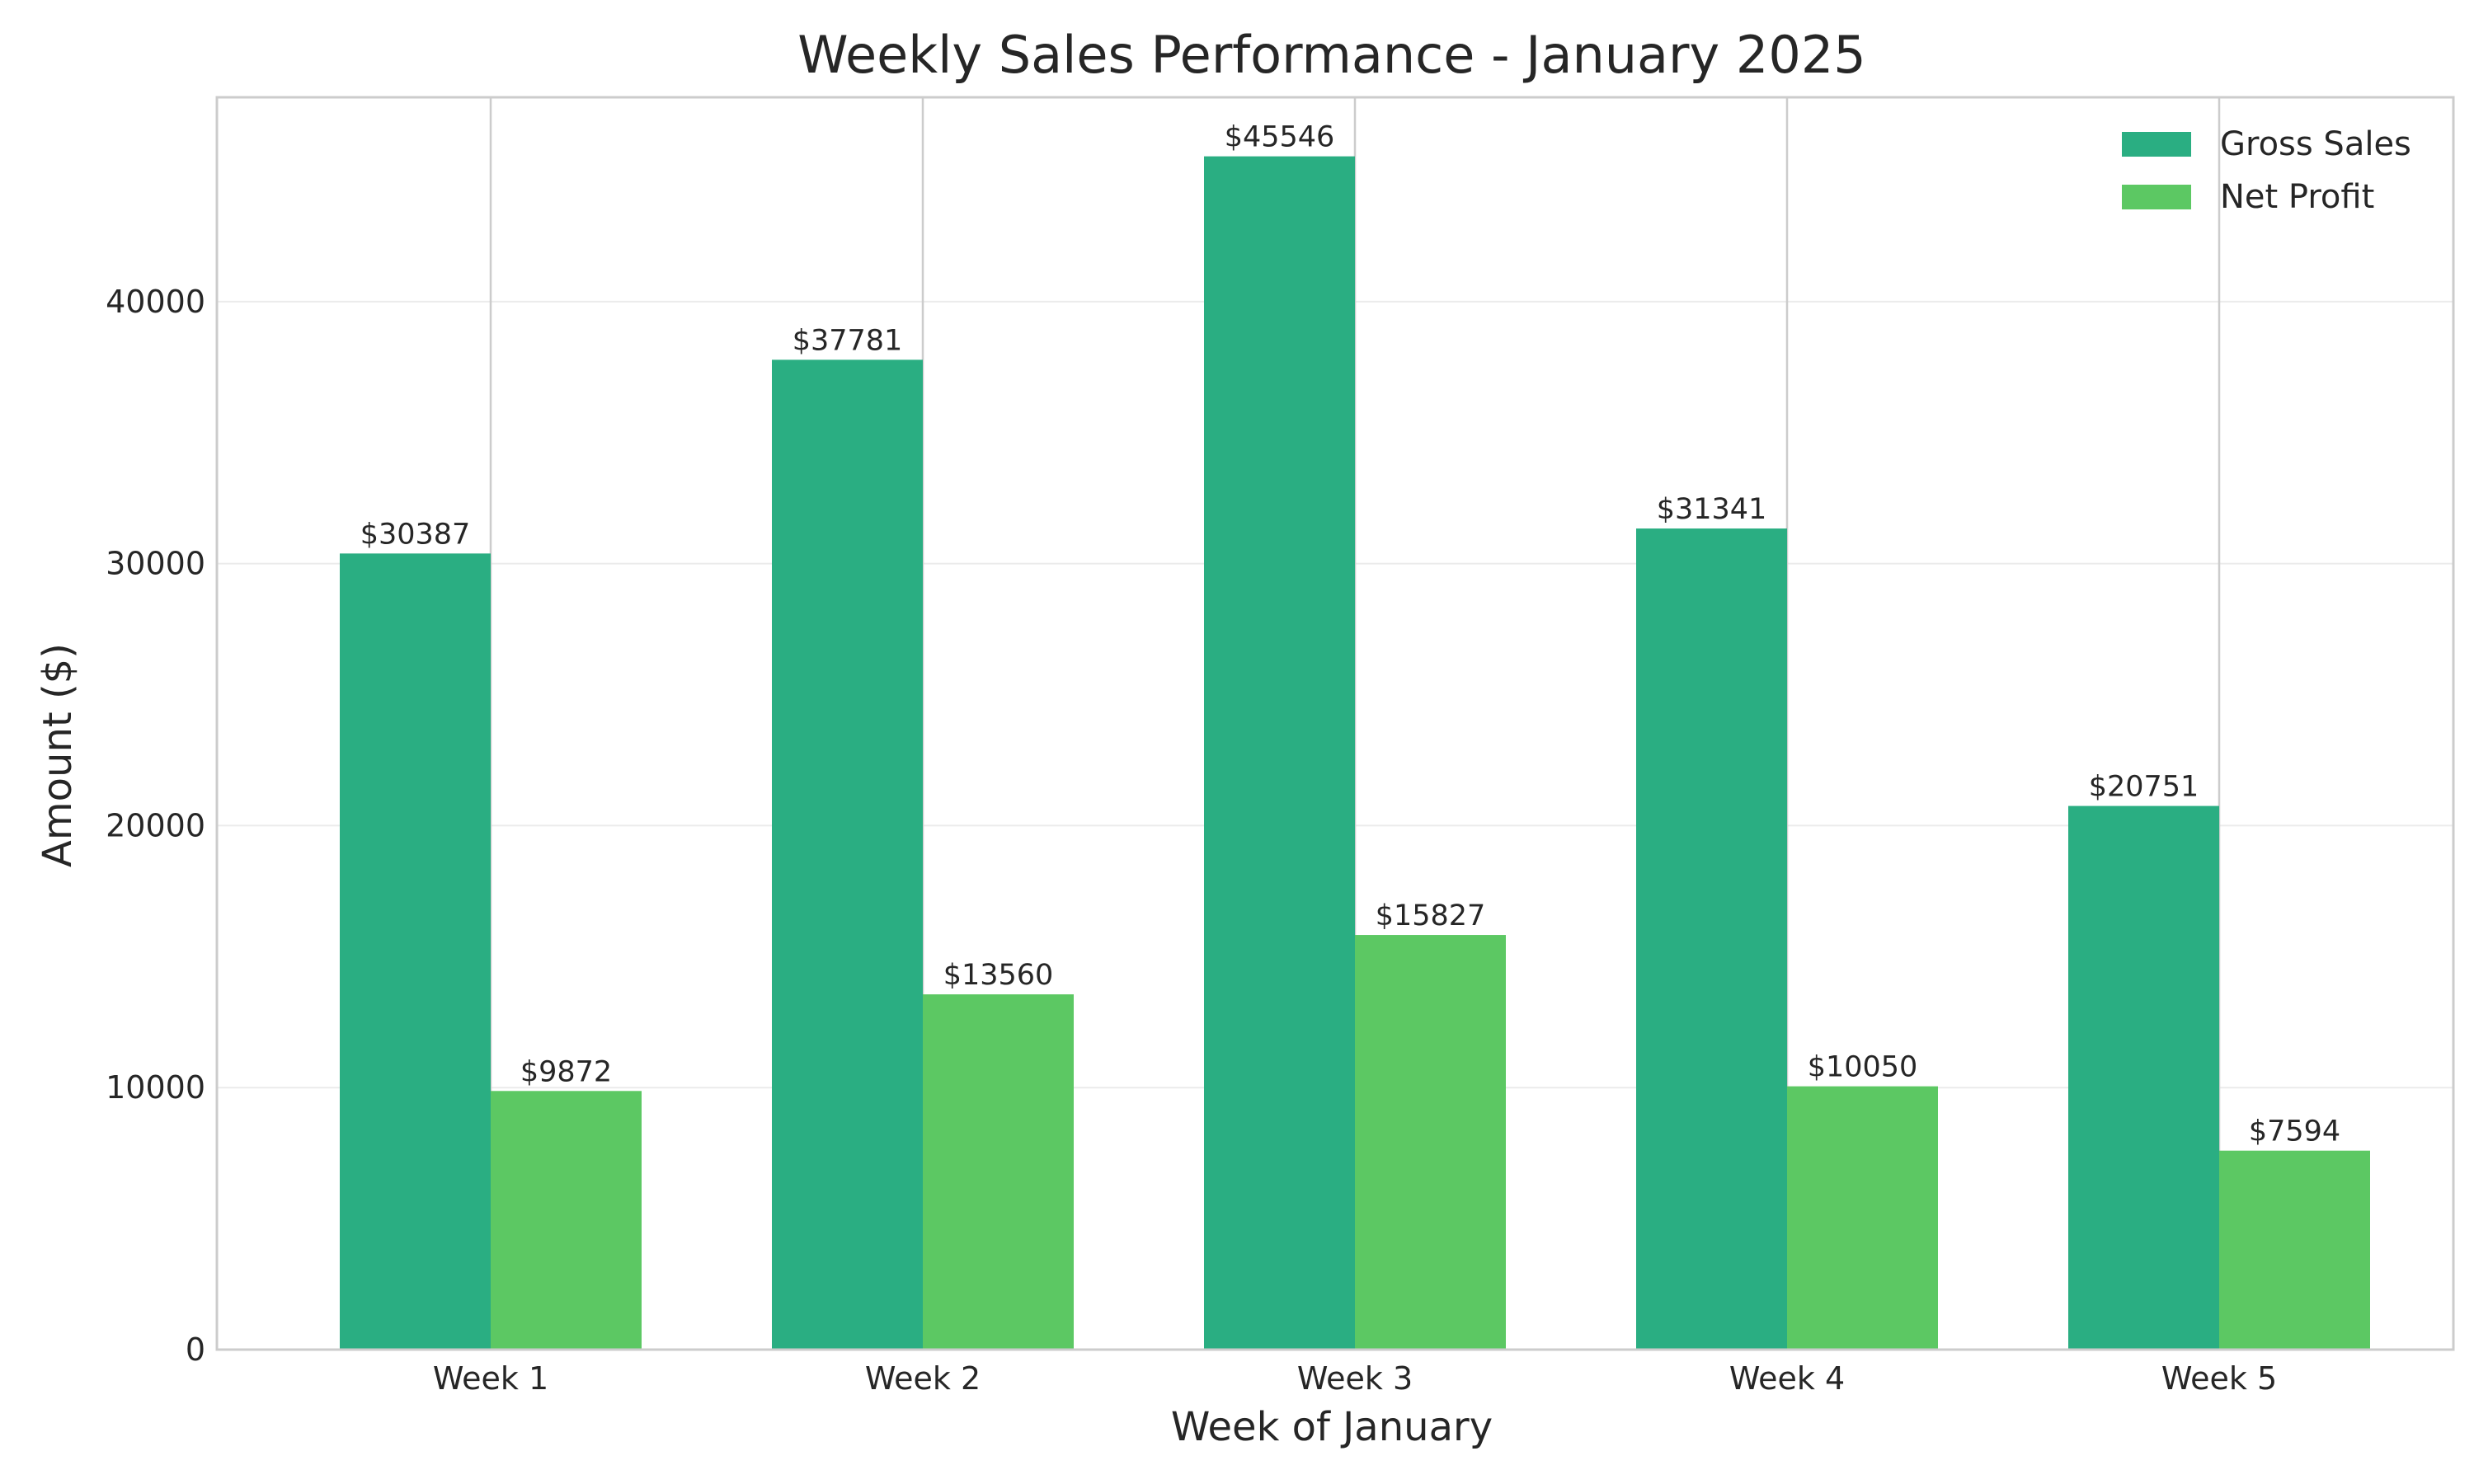 The width and height of the screenshot is (2474, 1484). I want to click on y-tick-label: 20000, so click(155, 825).